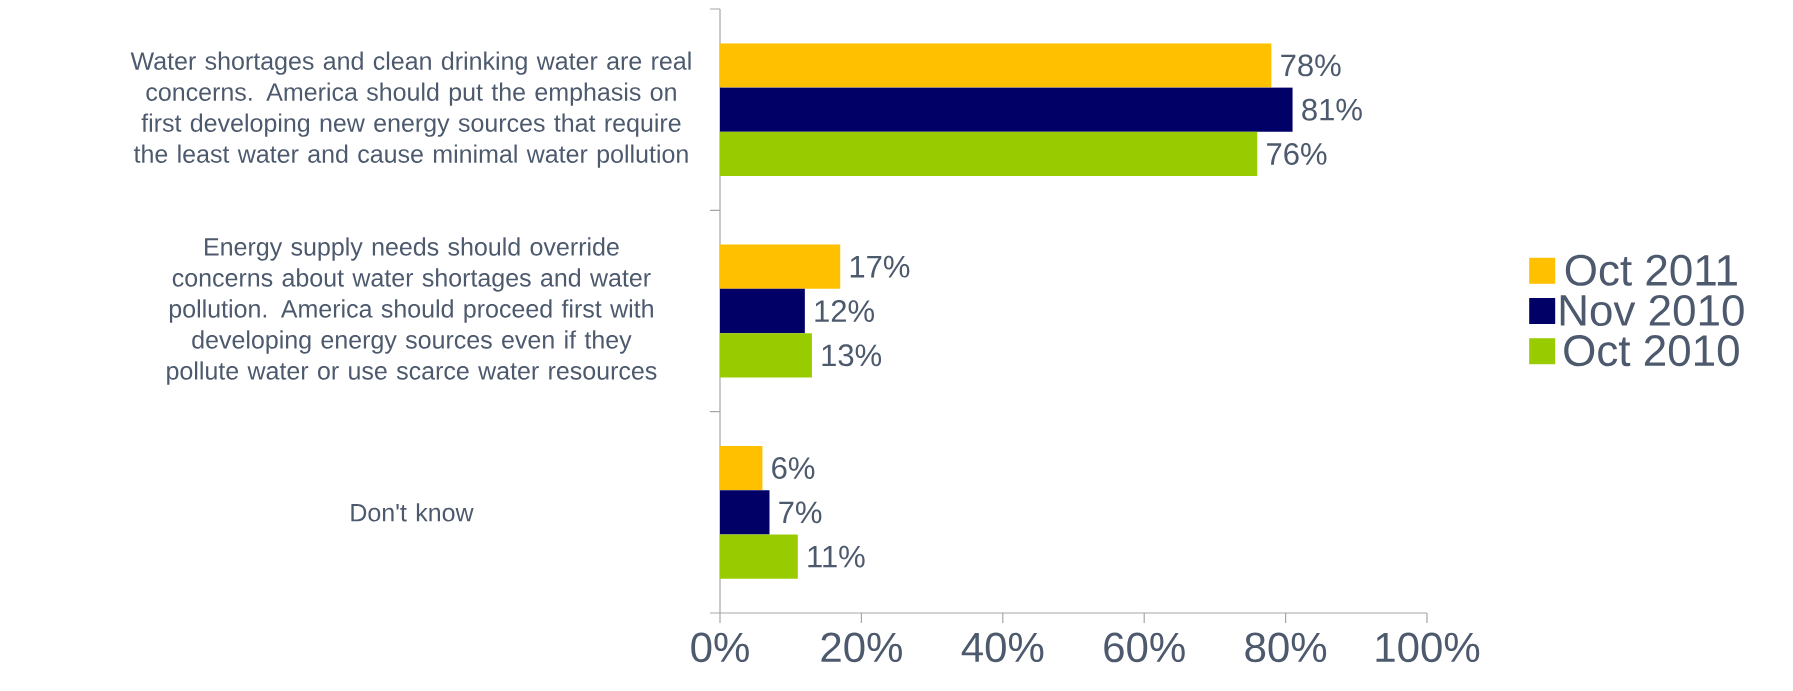  Describe the element at coordinates (1144, 647) in the screenshot. I see `x-tick-label: 60%` at that location.